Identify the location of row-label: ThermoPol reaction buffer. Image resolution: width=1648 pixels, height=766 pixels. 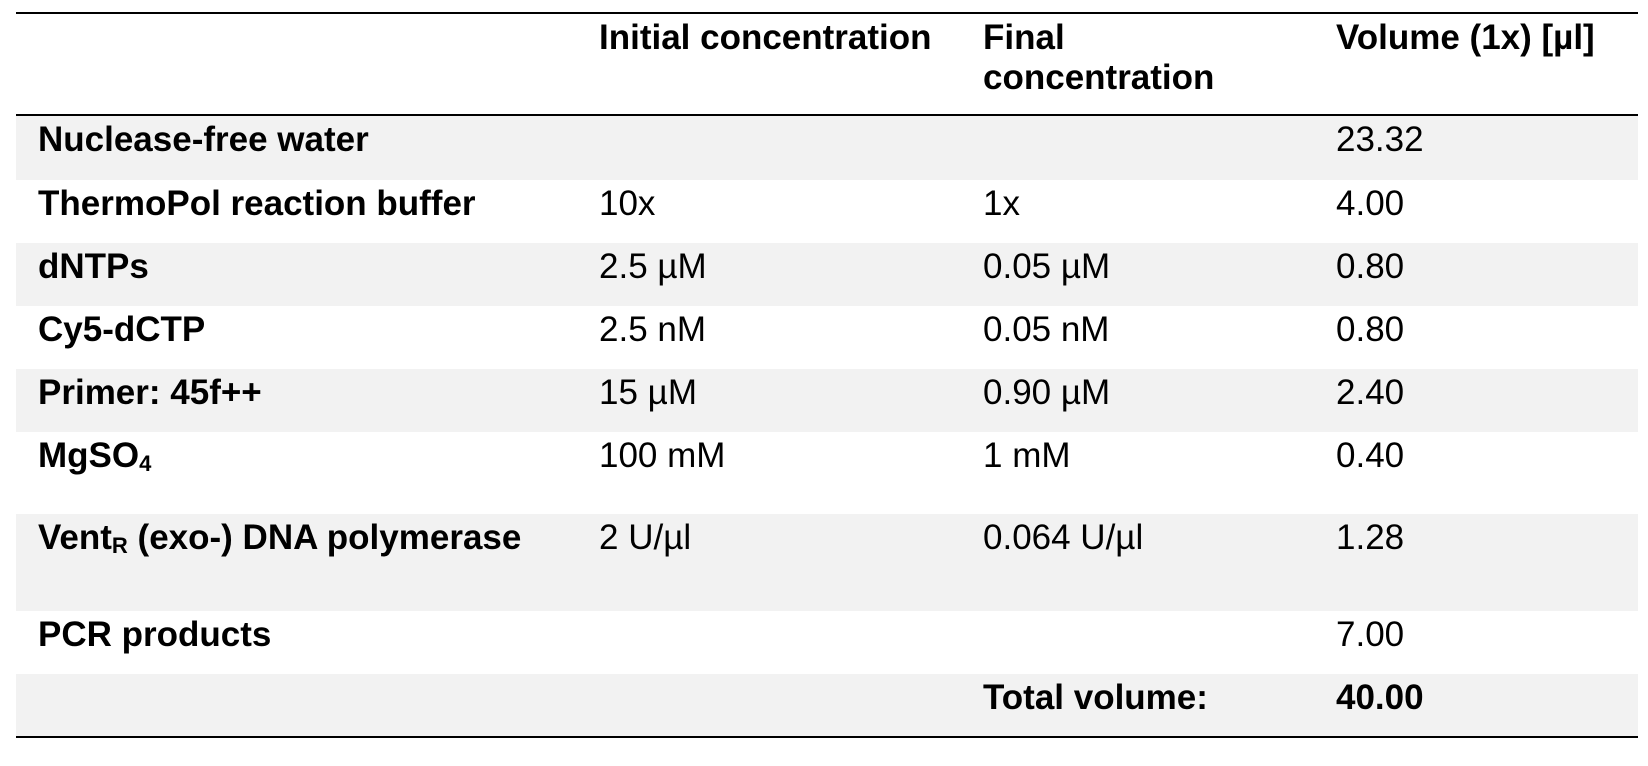
(296, 211).